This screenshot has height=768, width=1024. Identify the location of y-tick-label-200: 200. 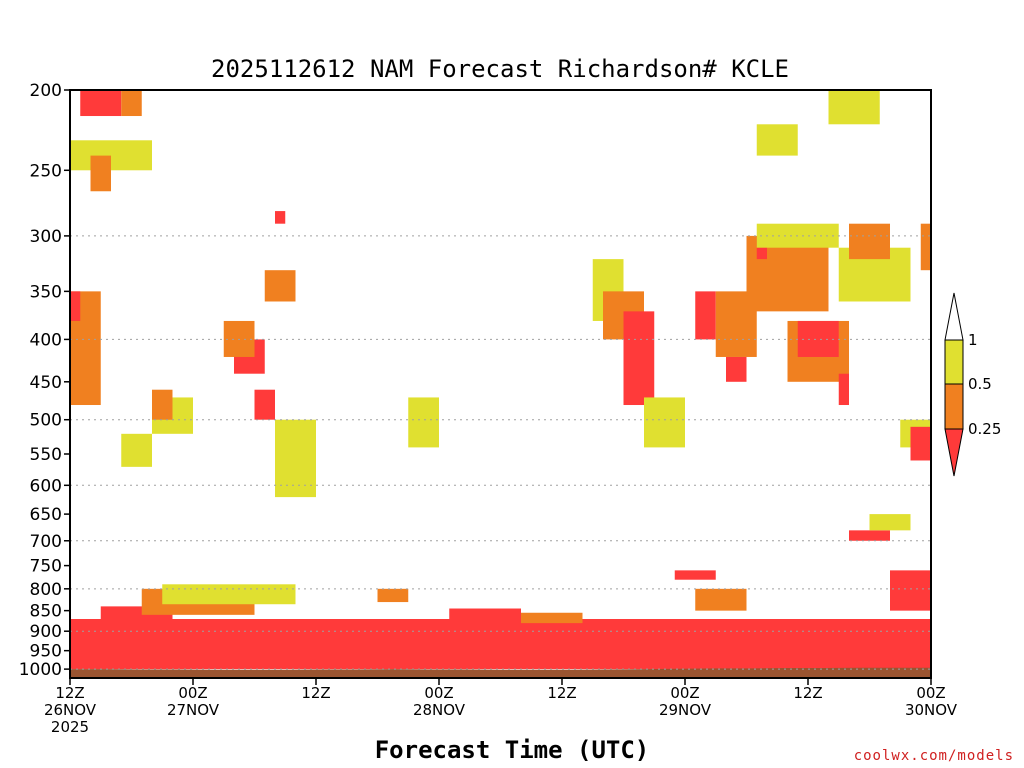
(46, 91).